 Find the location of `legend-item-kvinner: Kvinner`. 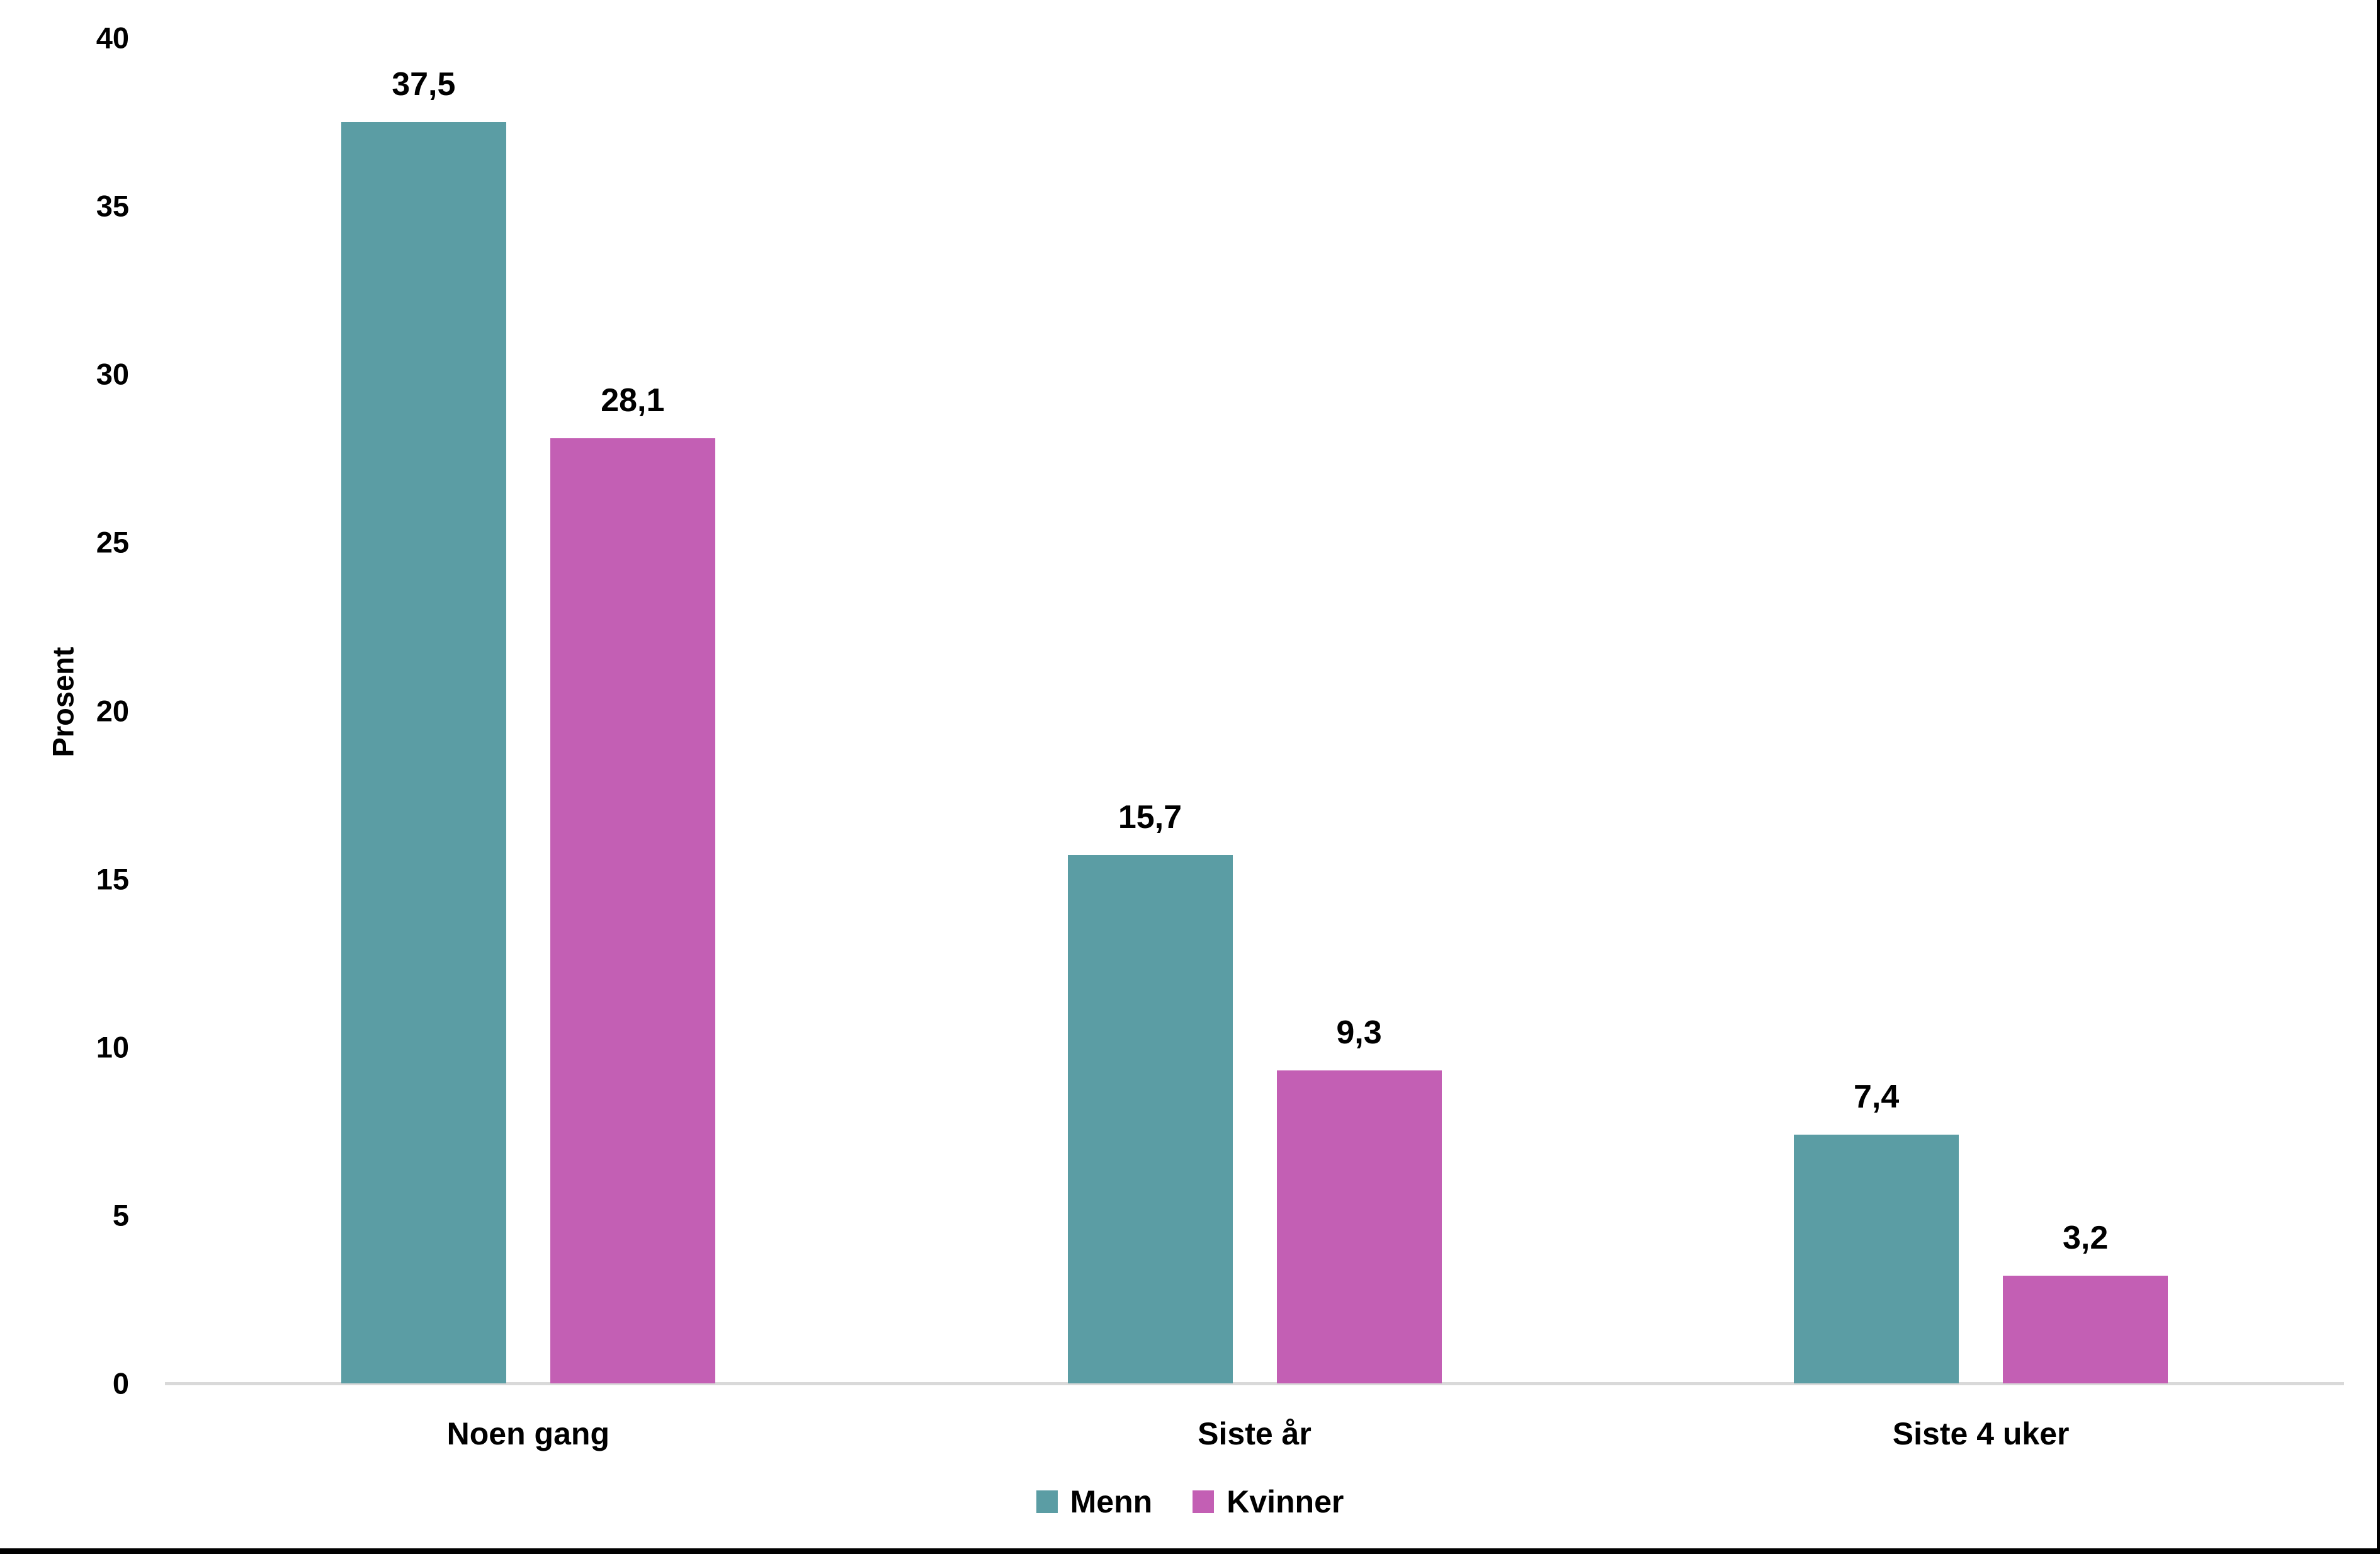

legend-item-kvinner: Kvinner is located at coordinates (1268, 1501).